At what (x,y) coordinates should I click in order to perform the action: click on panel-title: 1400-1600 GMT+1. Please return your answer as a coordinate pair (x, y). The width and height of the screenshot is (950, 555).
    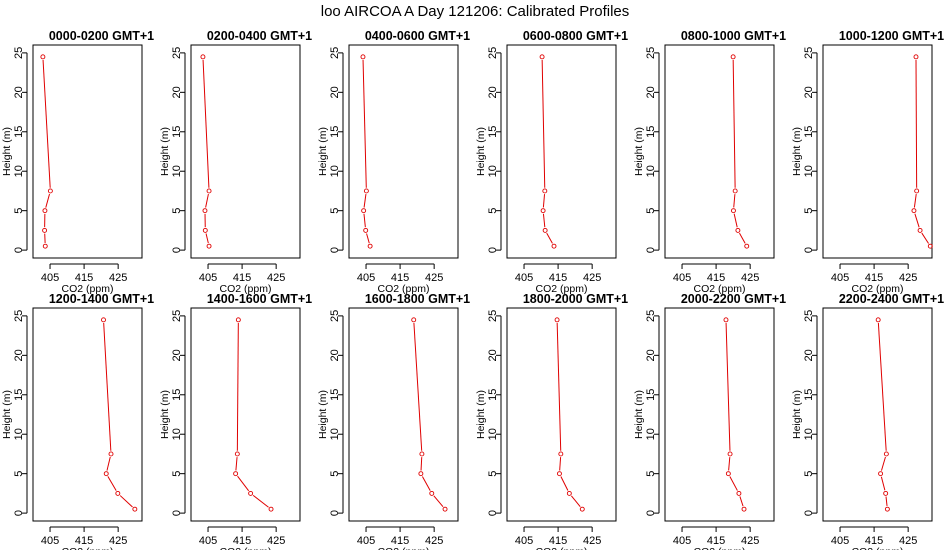
    Looking at the image, I should click on (259, 299).